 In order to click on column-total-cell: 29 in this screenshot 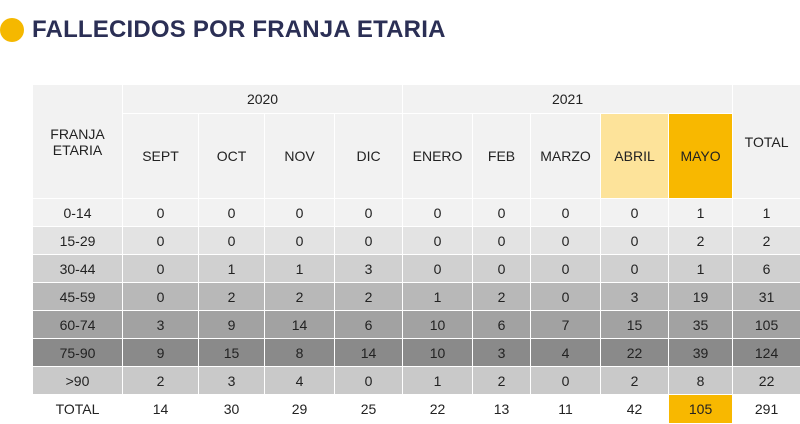, I will do `click(300, 409)`.